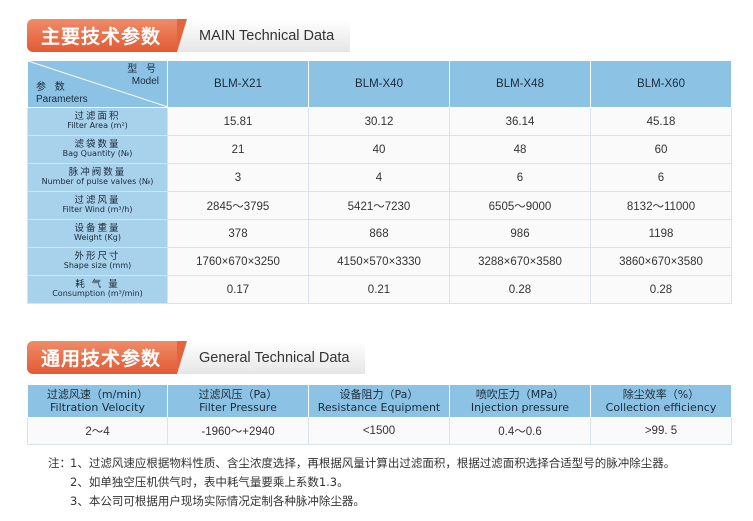  I want to click on value-cell: 868, so click(379, 233).